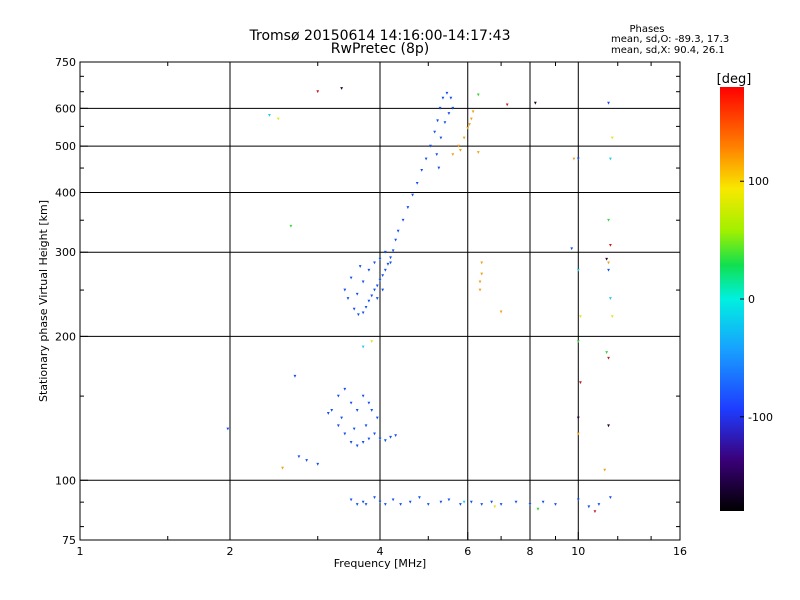  Describe the element at coordinates (734, 79) in the screenshot. I see `colorbar-label: [deg]` at that location.